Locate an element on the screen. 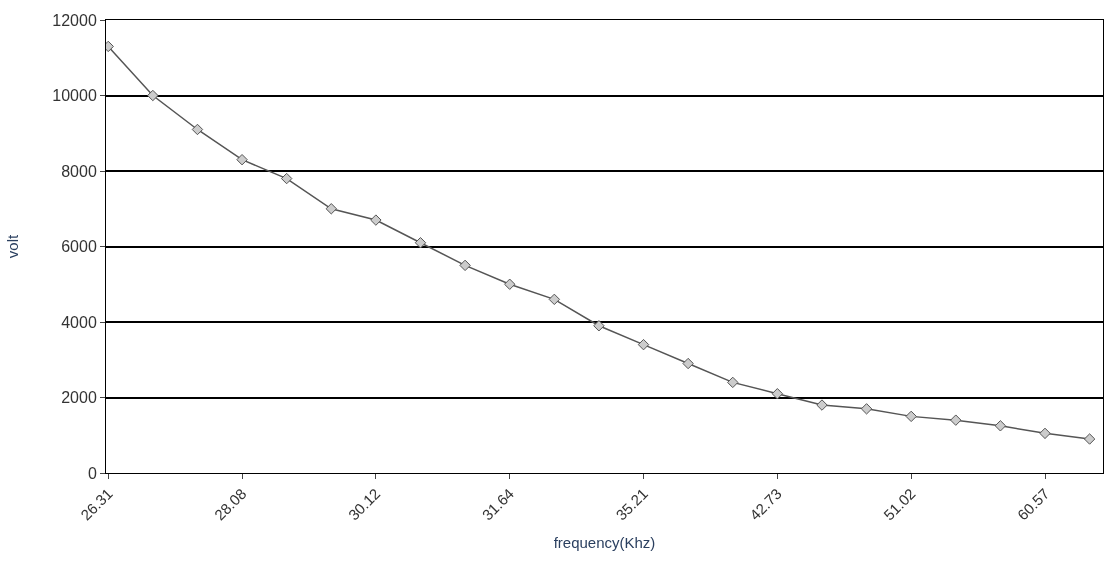  y-tick-label: 0 is located at coordinates (92, 473).